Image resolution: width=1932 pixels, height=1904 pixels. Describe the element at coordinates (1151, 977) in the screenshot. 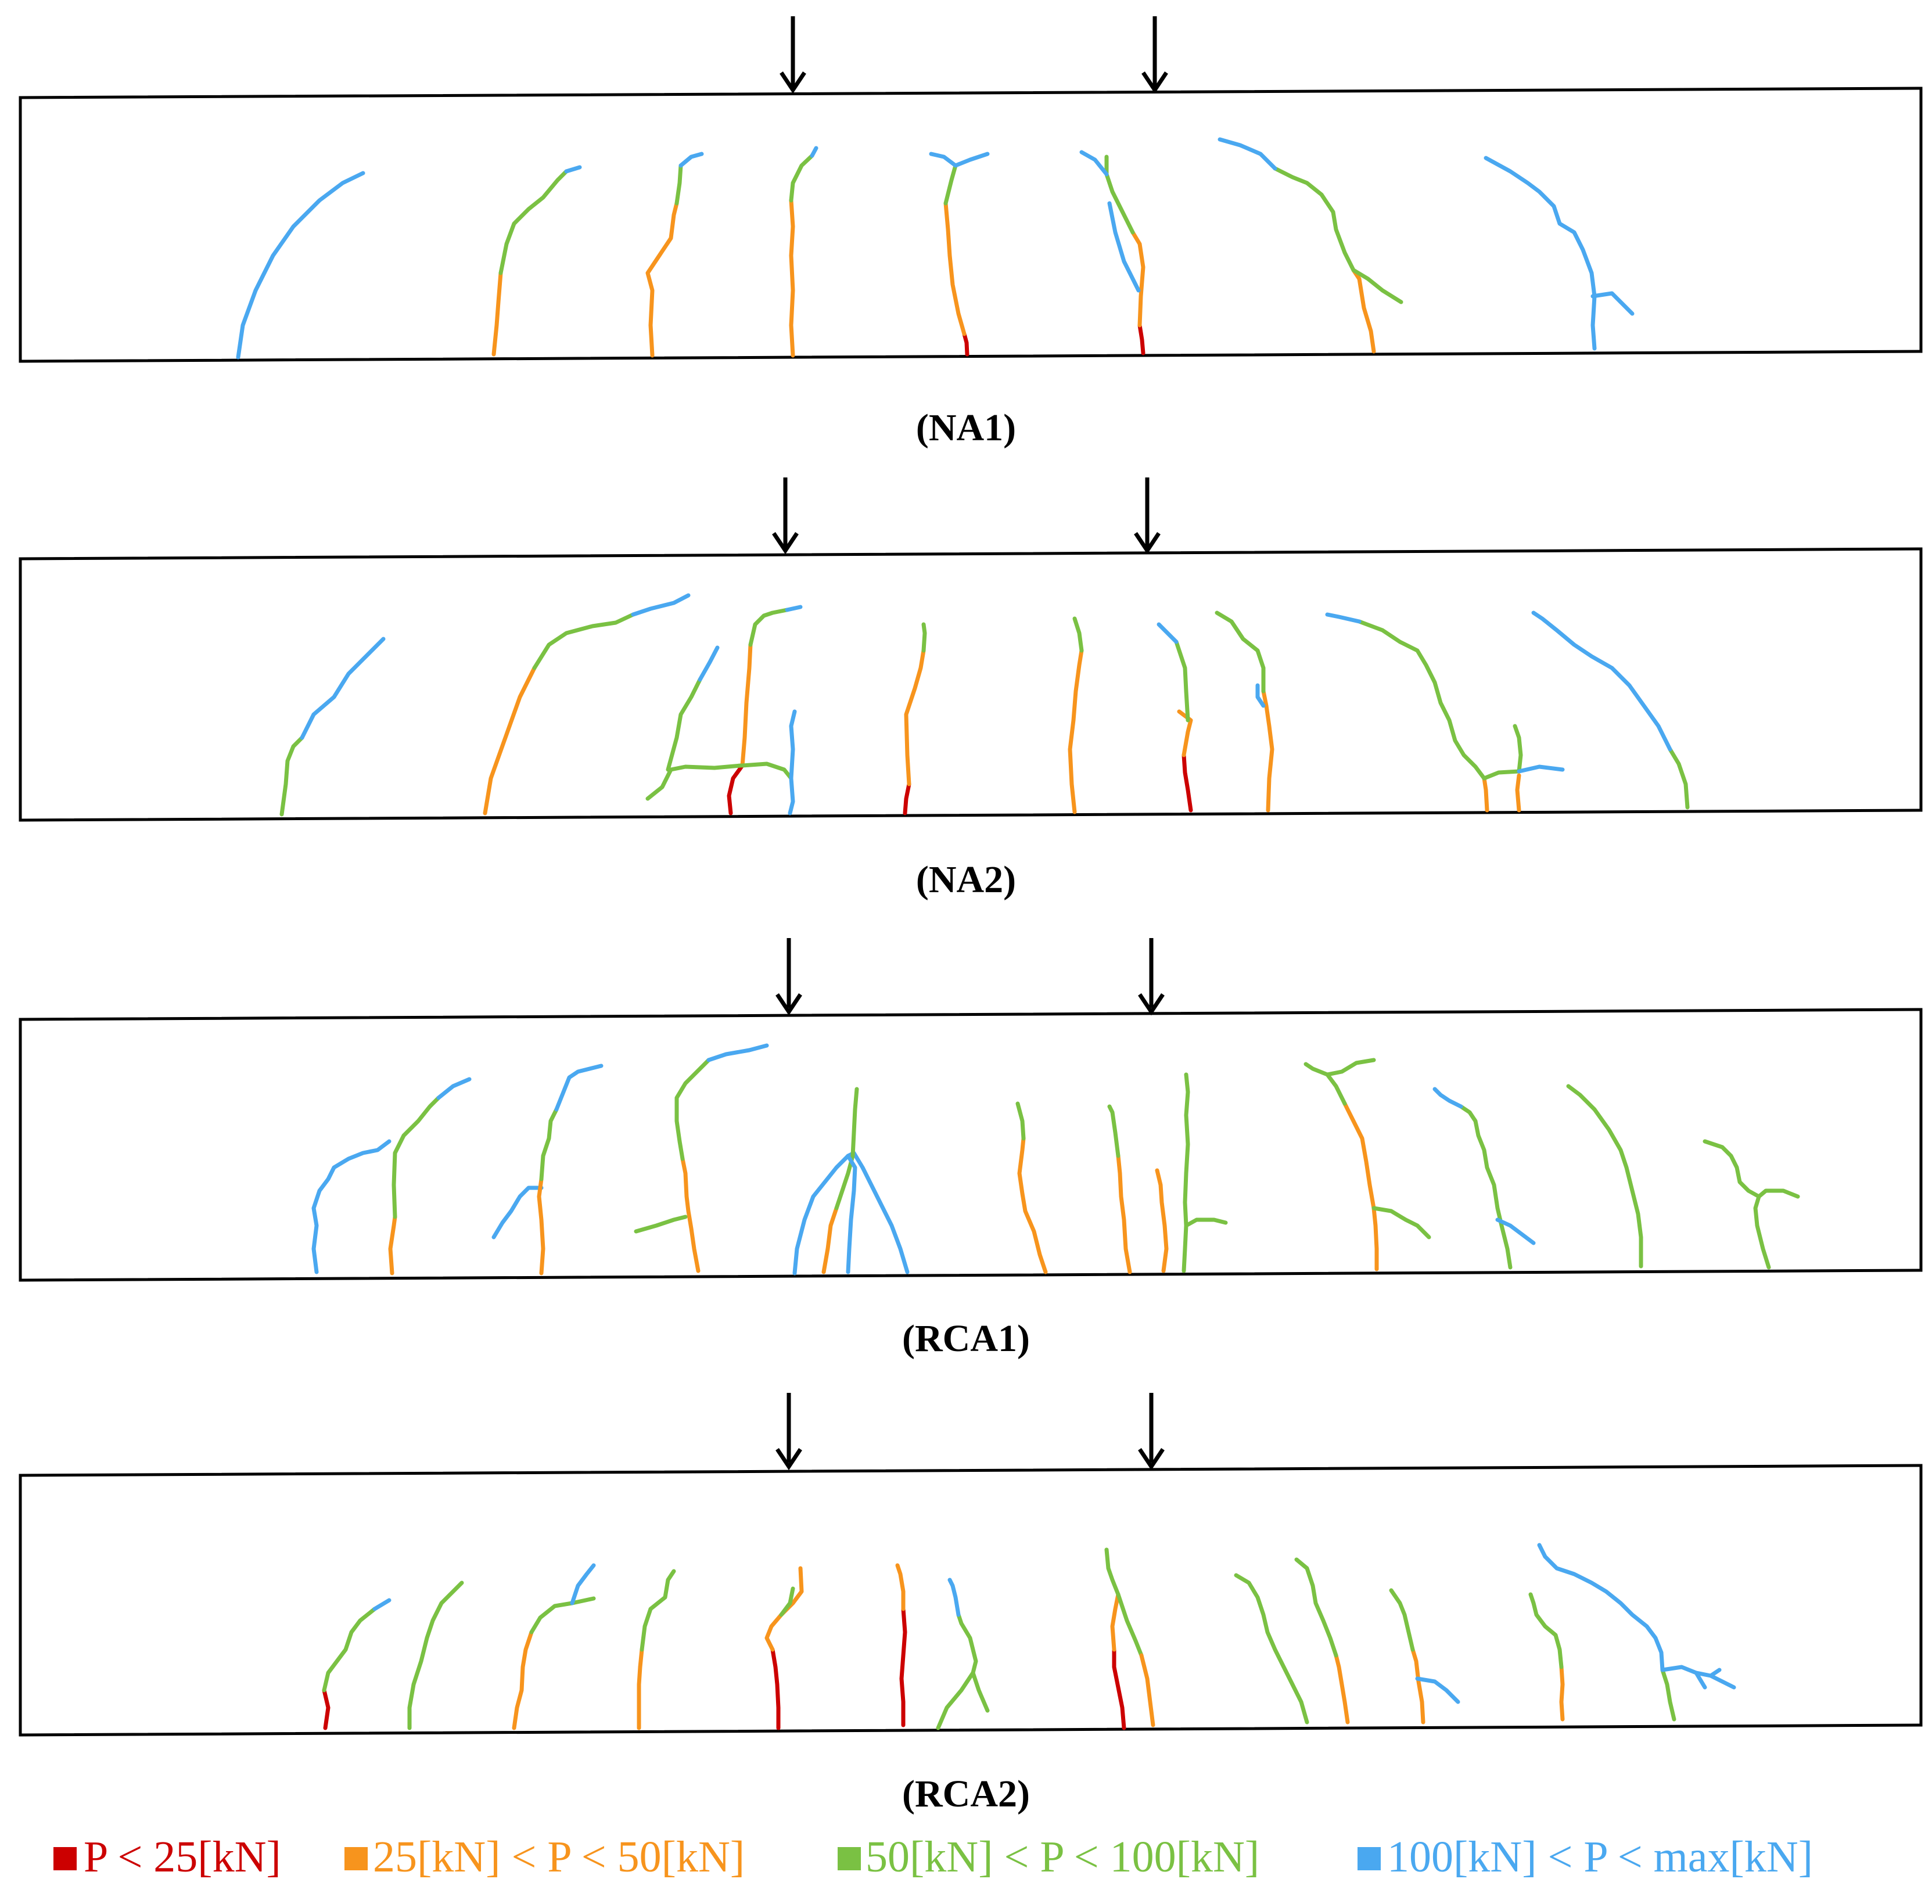

I see `load-arrow-right-rca1` at that location.